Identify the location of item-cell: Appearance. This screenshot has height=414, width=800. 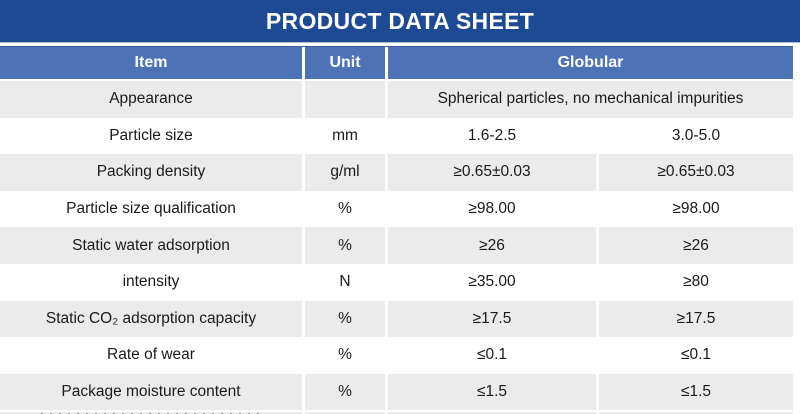
(151, 99).